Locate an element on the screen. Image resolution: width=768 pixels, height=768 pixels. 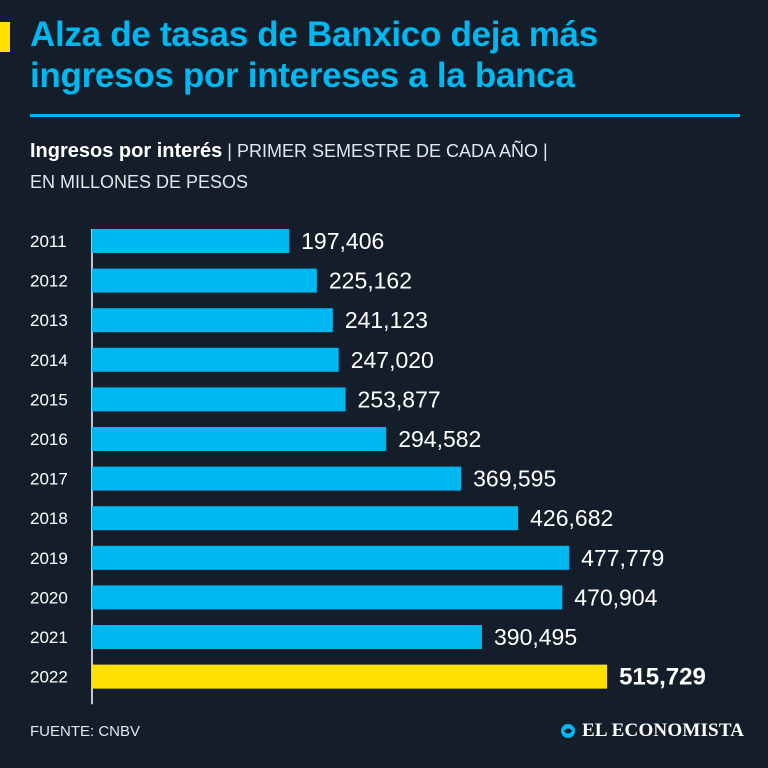
value-label-2022: 515,729 is located at coordinates (662, 677).